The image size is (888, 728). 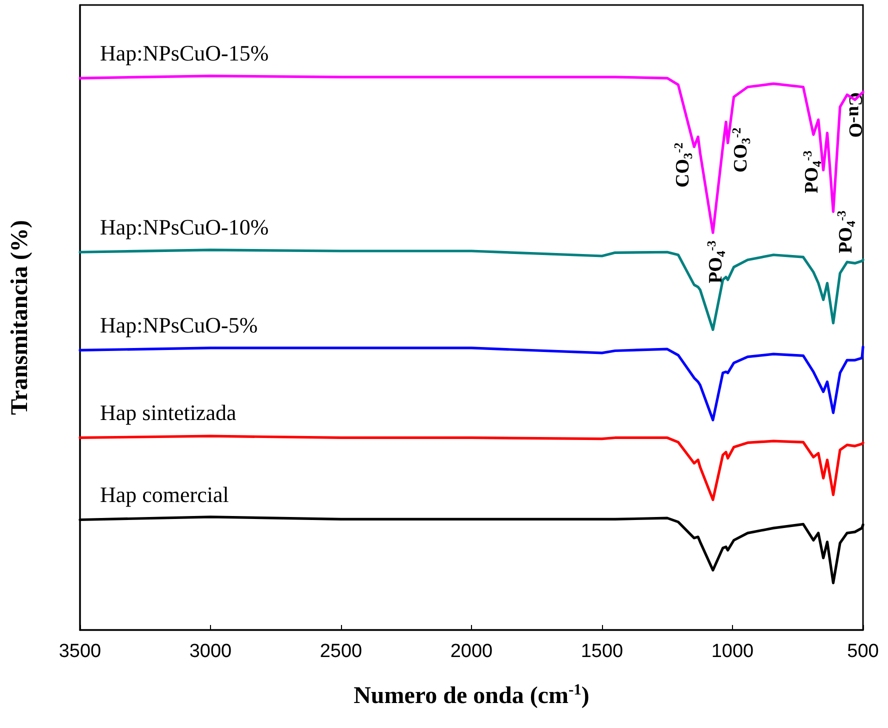 I want to click on x-tick-label: 2000, so click(x=471, y=651).